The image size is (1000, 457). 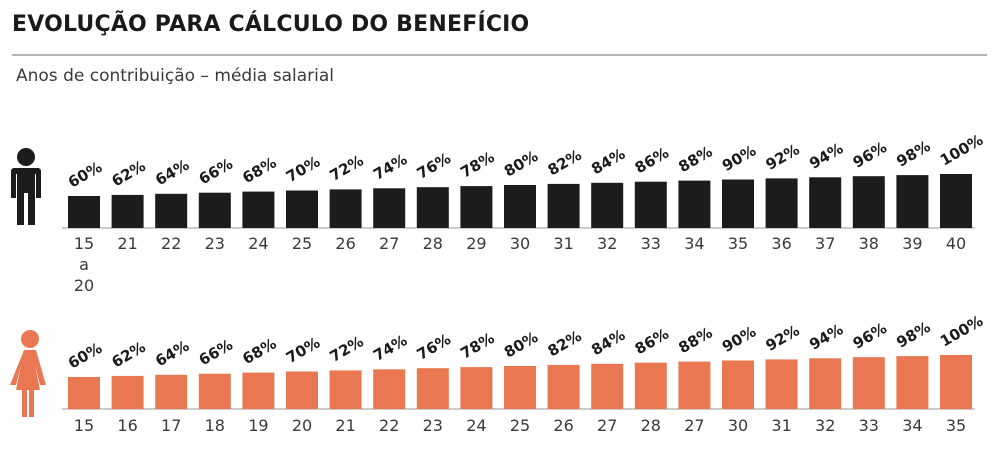 What do you see at coordinates (521, 345) in the screenshot?
I see `women-data-label: 80%` at bounding box center [521, 345].